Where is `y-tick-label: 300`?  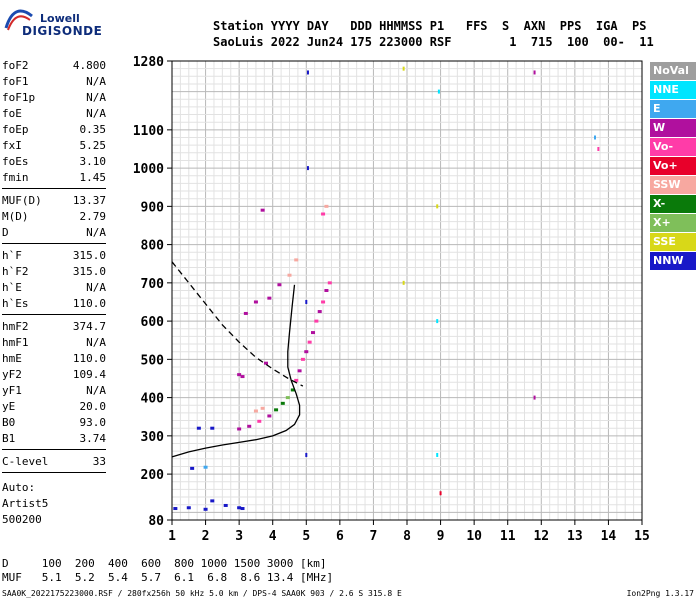 y-tick-label: 300 is located at coordinates (153, 437).